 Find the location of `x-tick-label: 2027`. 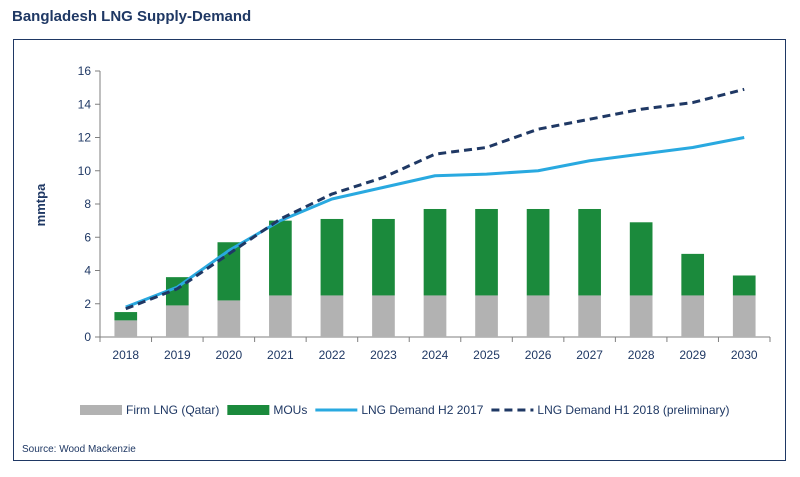

x-tick-label: 2027 is located at coordinates (589, 355).